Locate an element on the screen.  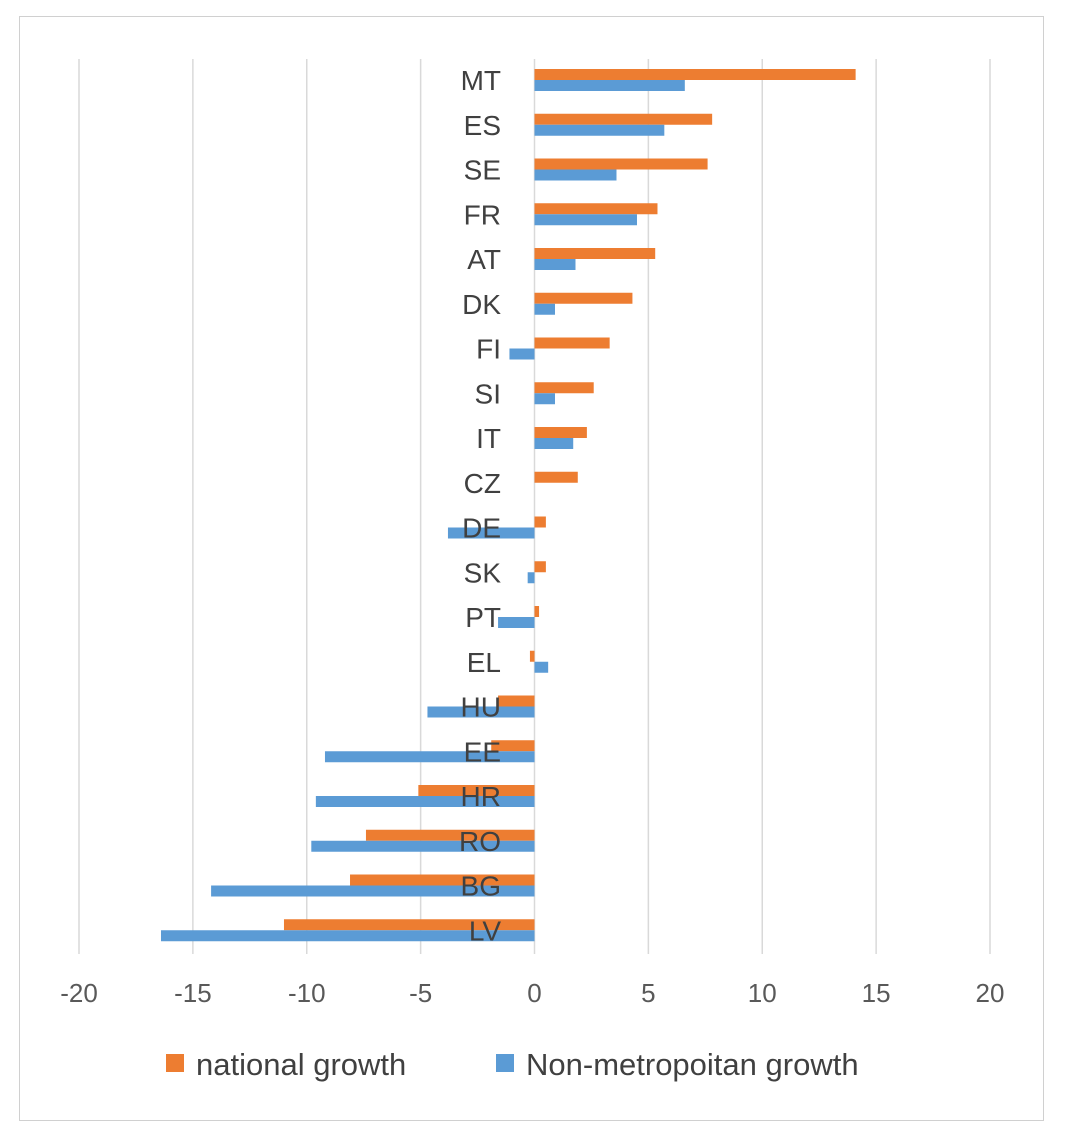
category-label-ro: RO is located at coordinates (480, 841).